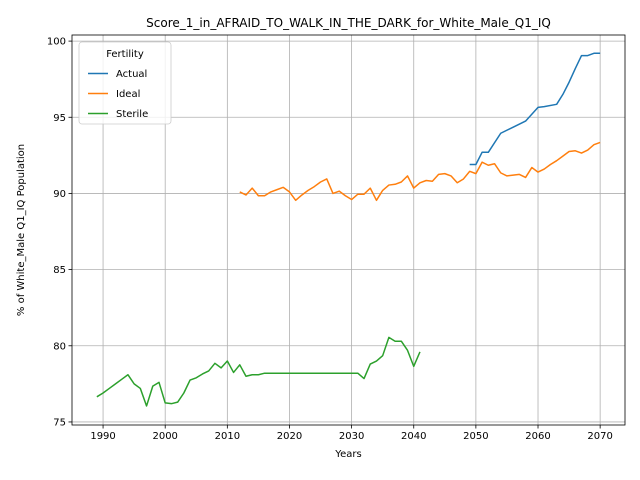 Image resolution: width=640 pixels, height=480 pixels. What do you see at coordinates (59, 118) in the screenshot?
I see `y-tick-label: 95` at bounding box center [59, 118].